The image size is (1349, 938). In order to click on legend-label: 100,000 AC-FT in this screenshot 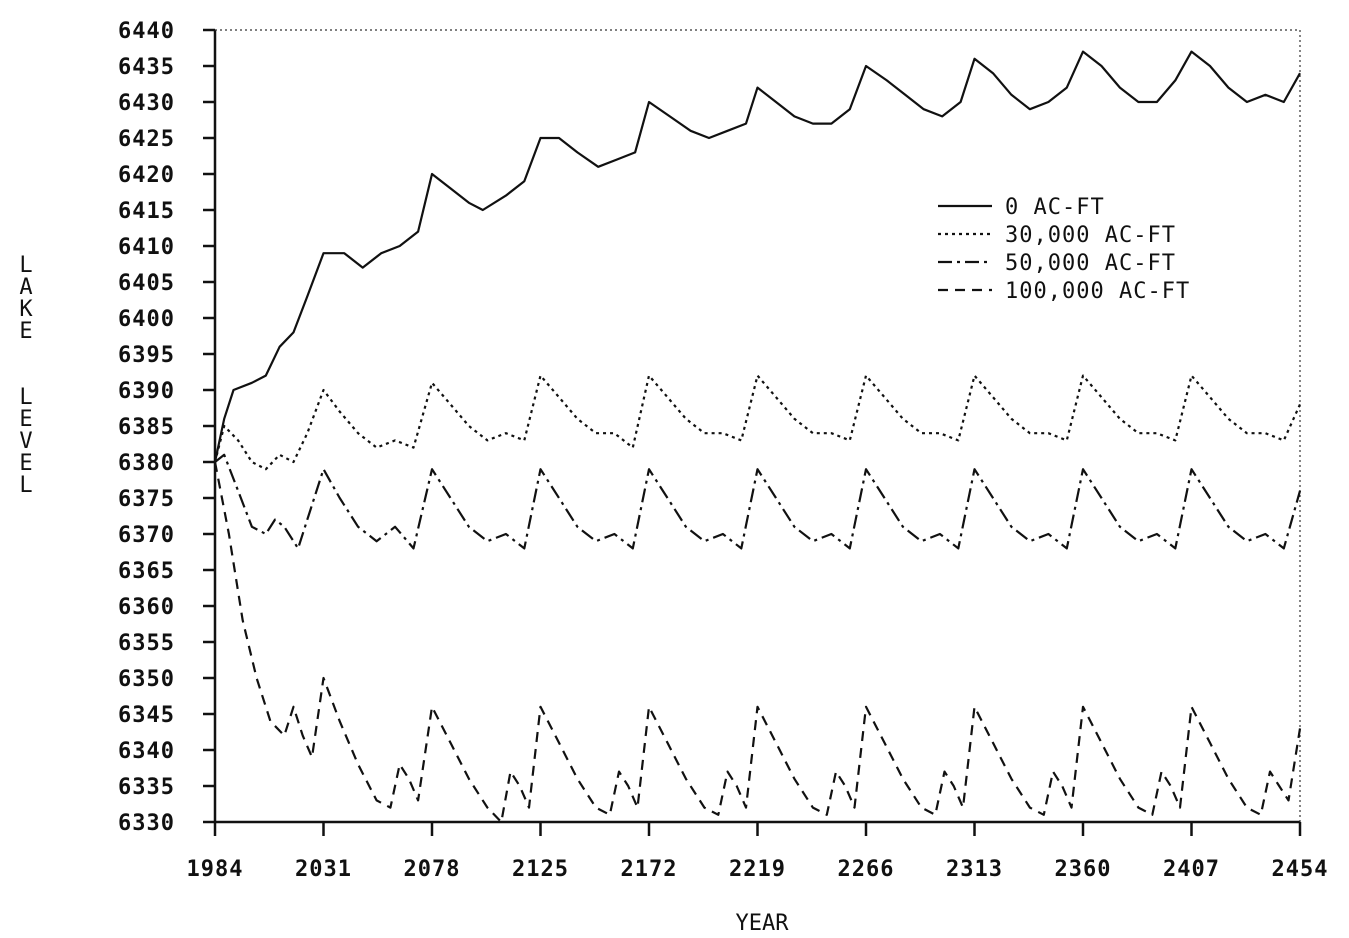, I will do `click(1097, 291)`.